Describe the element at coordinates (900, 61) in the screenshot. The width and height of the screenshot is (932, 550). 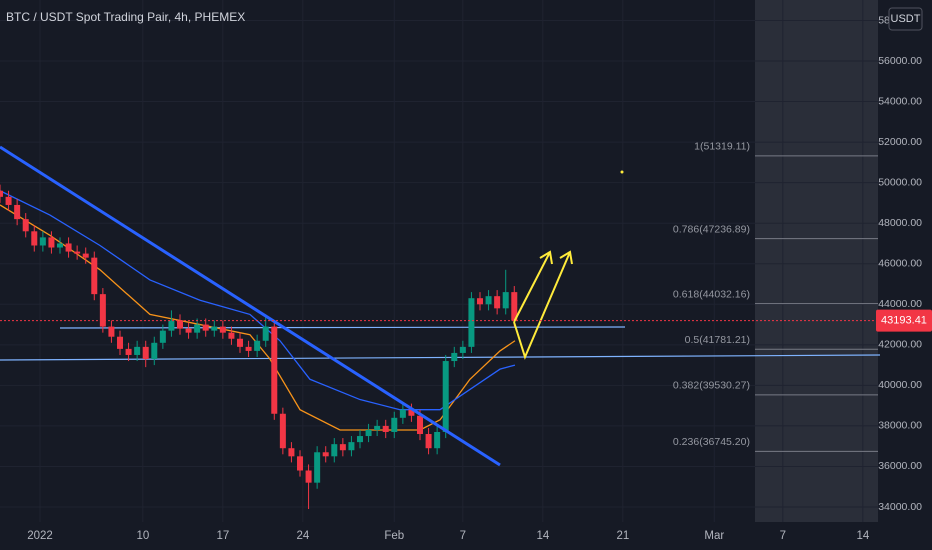
I see `y-tick-label: 56000.00` at that location.